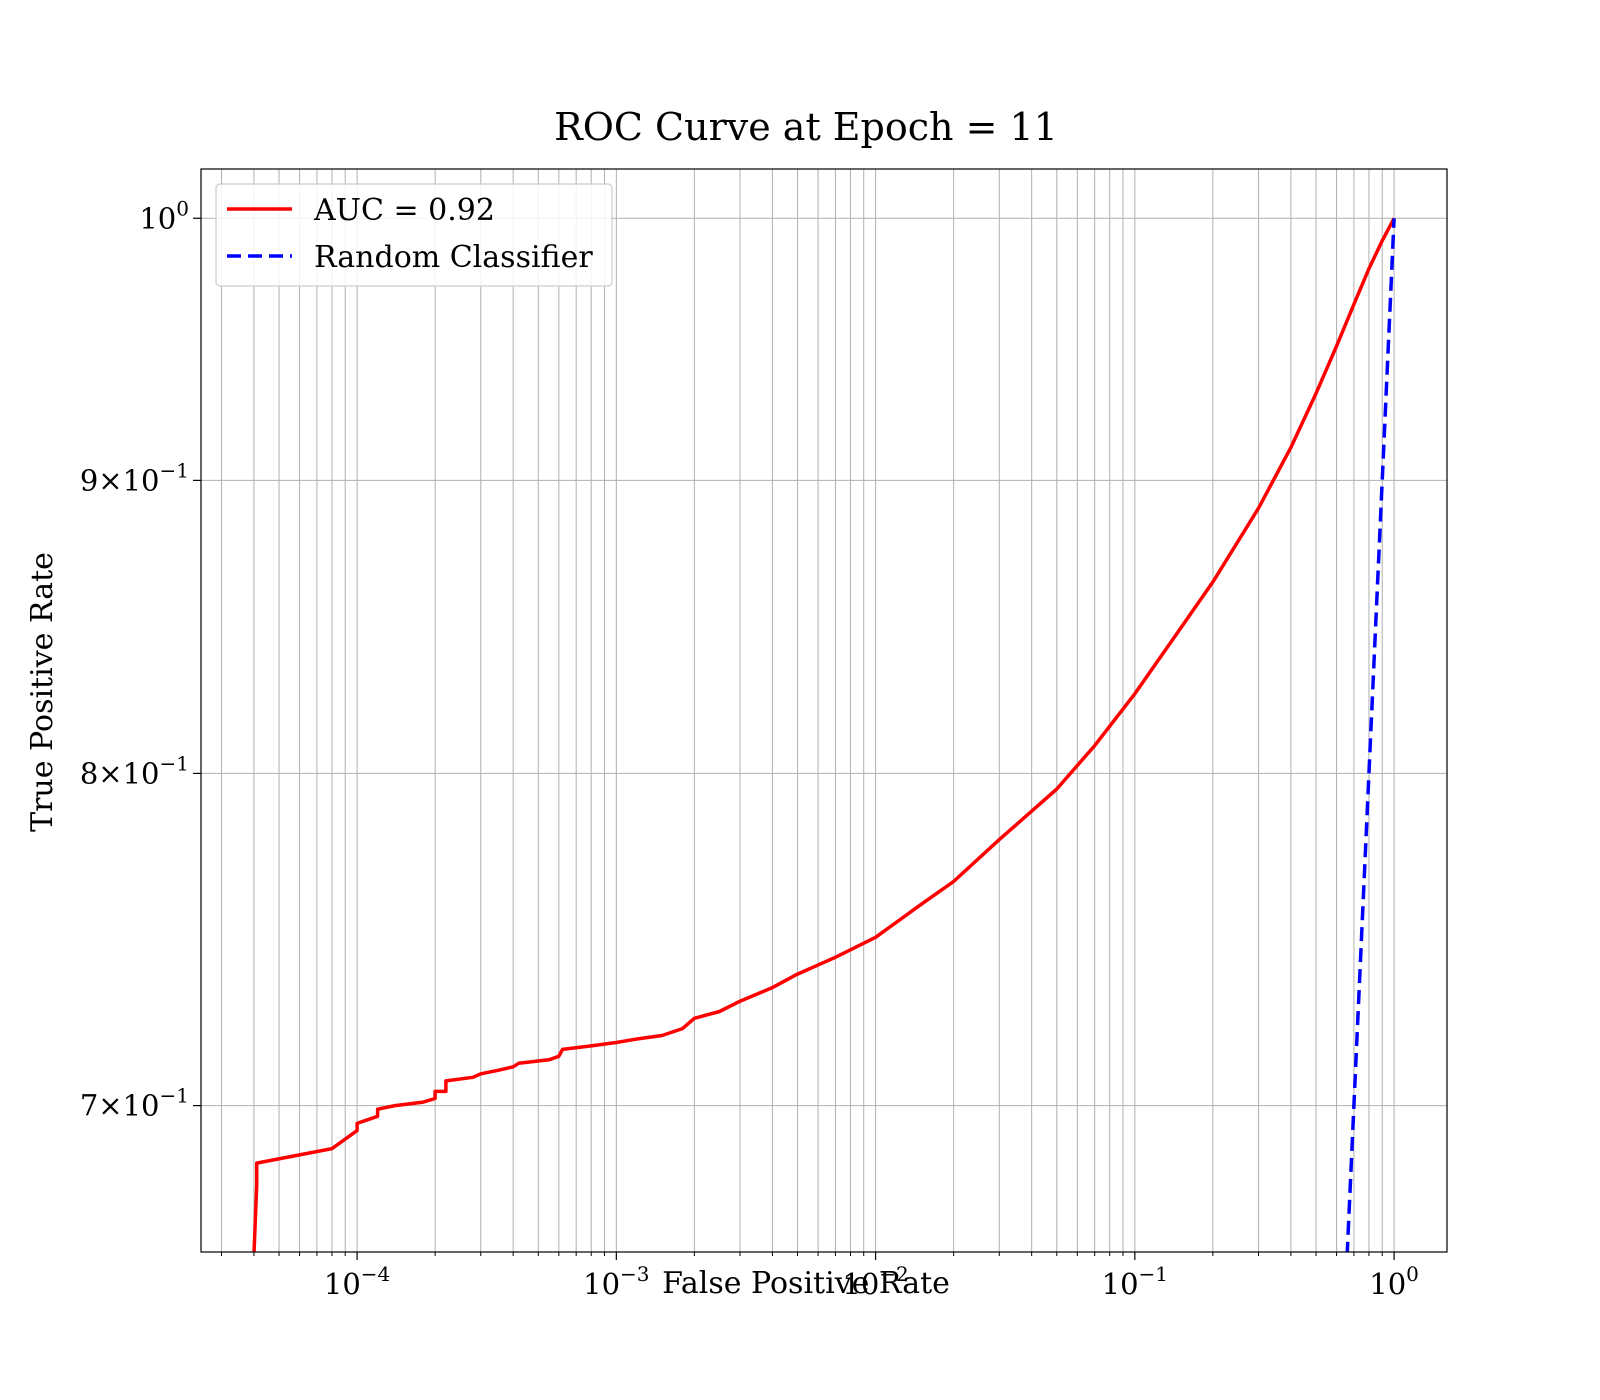  Describe the element at coordinates (134, 477) in the screenshot. I see `y-tick-label: 9×10⁻¹` at that location.